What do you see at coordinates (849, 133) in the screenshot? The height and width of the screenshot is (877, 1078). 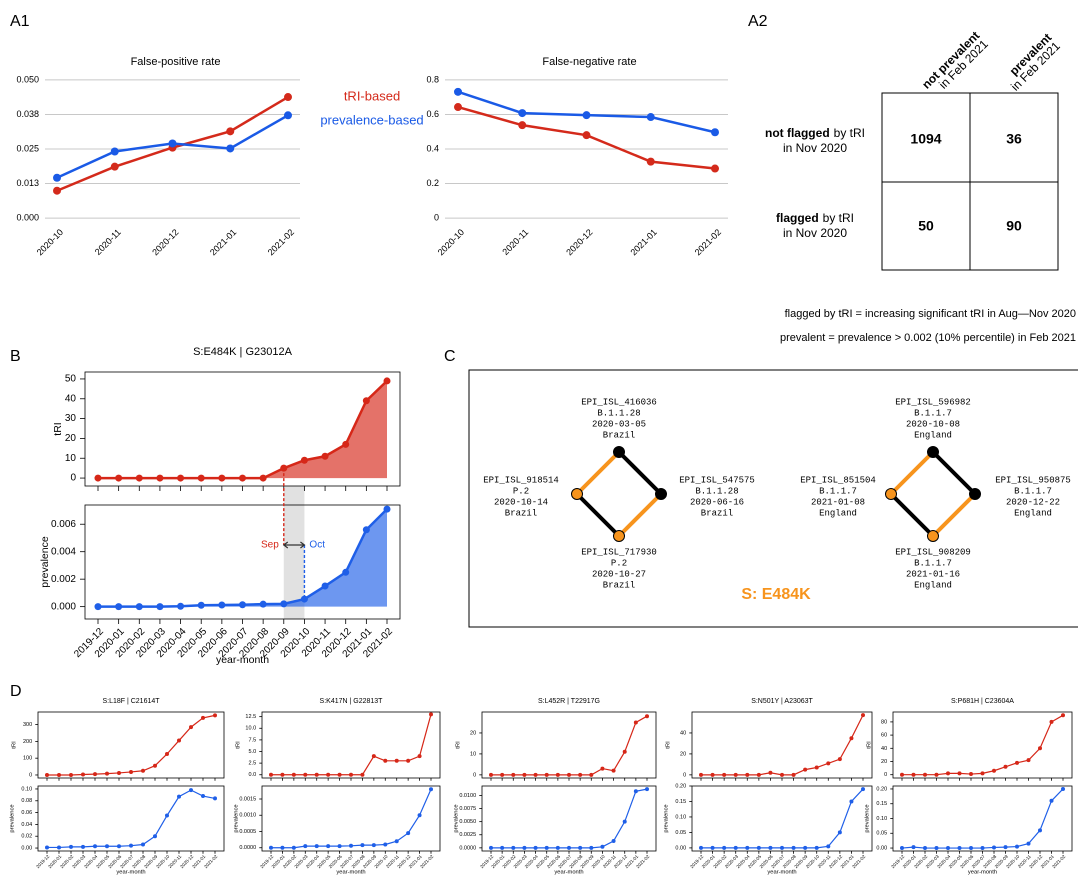 I see `row-header-text: by tRI` at bounding box center [849, 133].